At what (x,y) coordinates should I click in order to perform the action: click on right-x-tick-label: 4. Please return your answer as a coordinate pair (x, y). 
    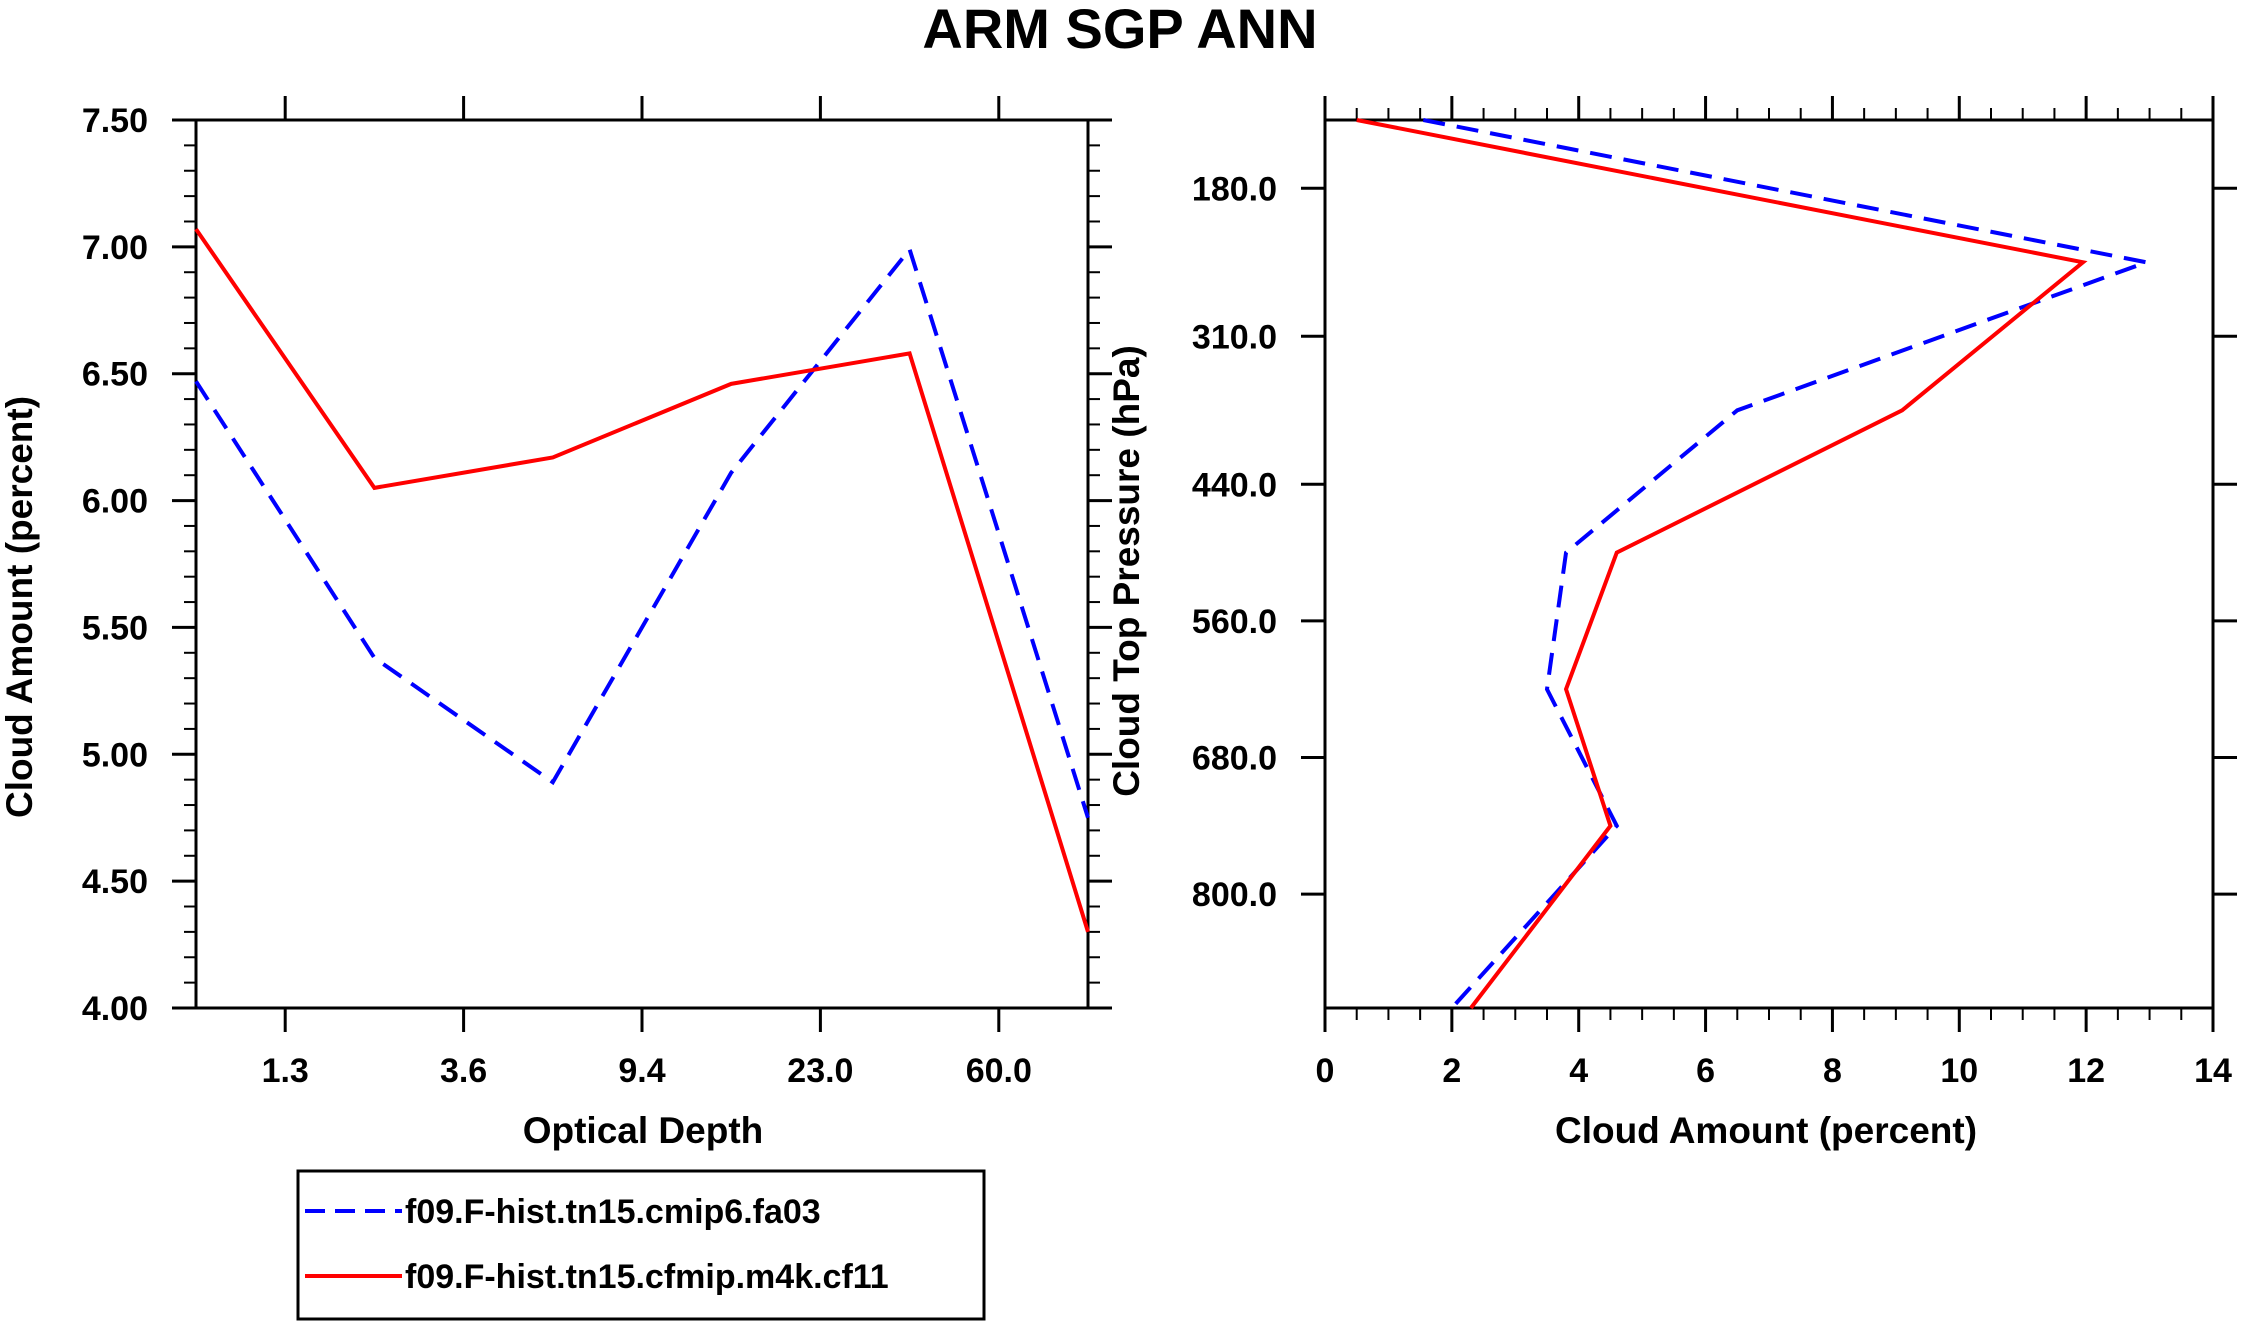
    Looking at the image, I should click on (1578, 1071).